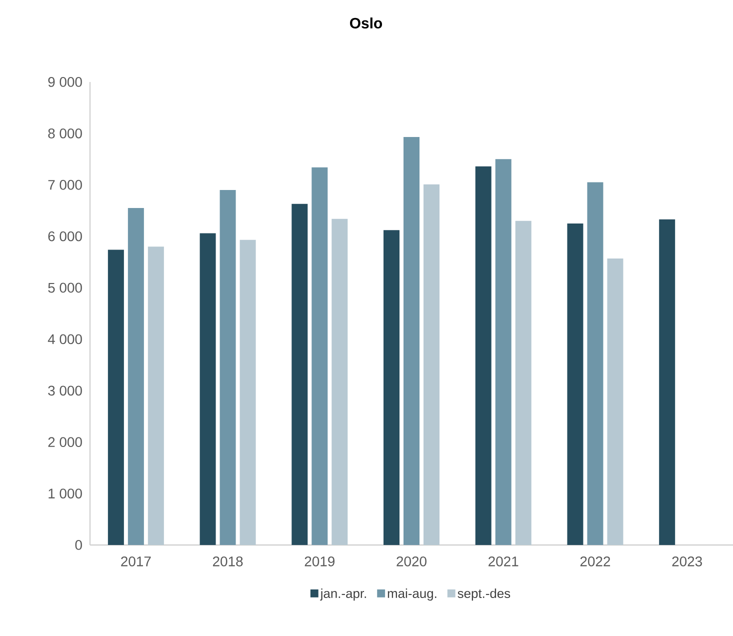 The image size is (733, 636). Describe the element at coordinates (595, 561) in the screenshot. I see `x-tick-label: 2022` at that location.